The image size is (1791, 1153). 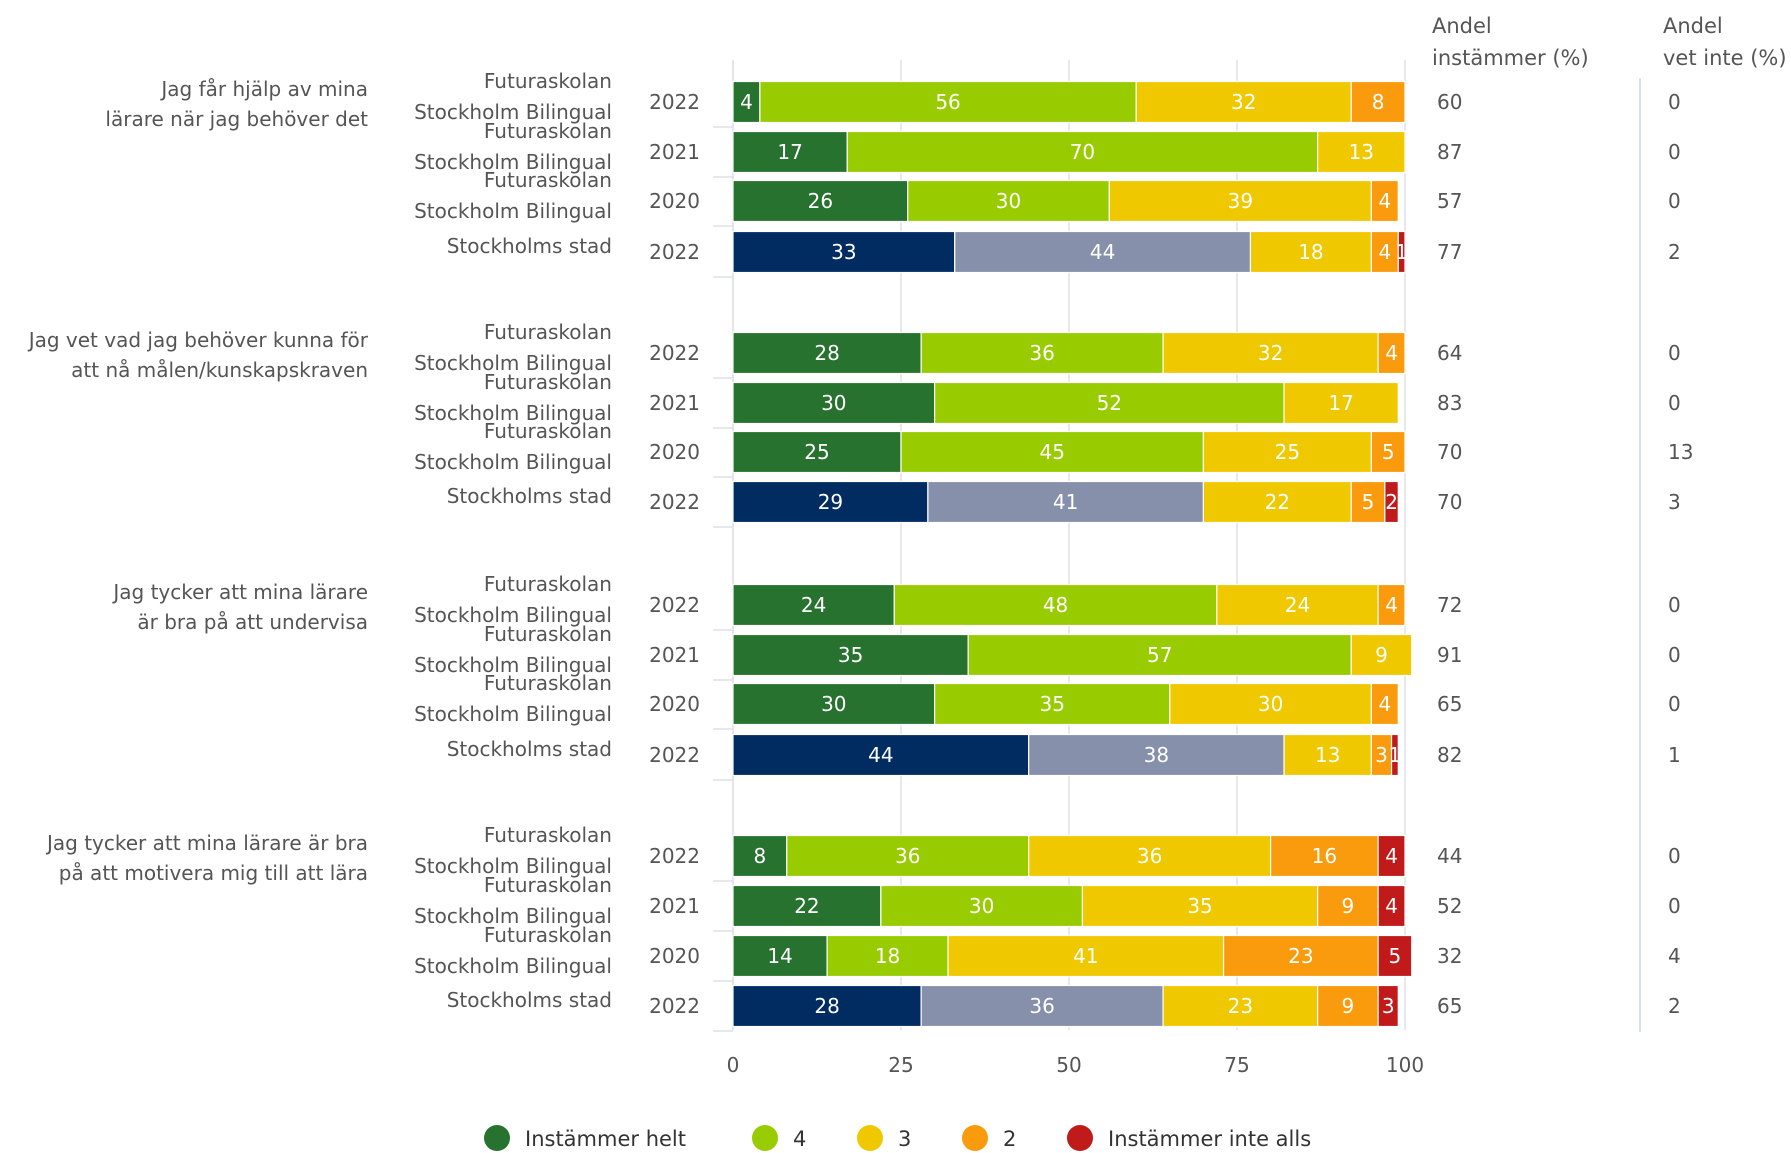 I want to click on bar-value-label: 38, so click(x=1156, y=755).